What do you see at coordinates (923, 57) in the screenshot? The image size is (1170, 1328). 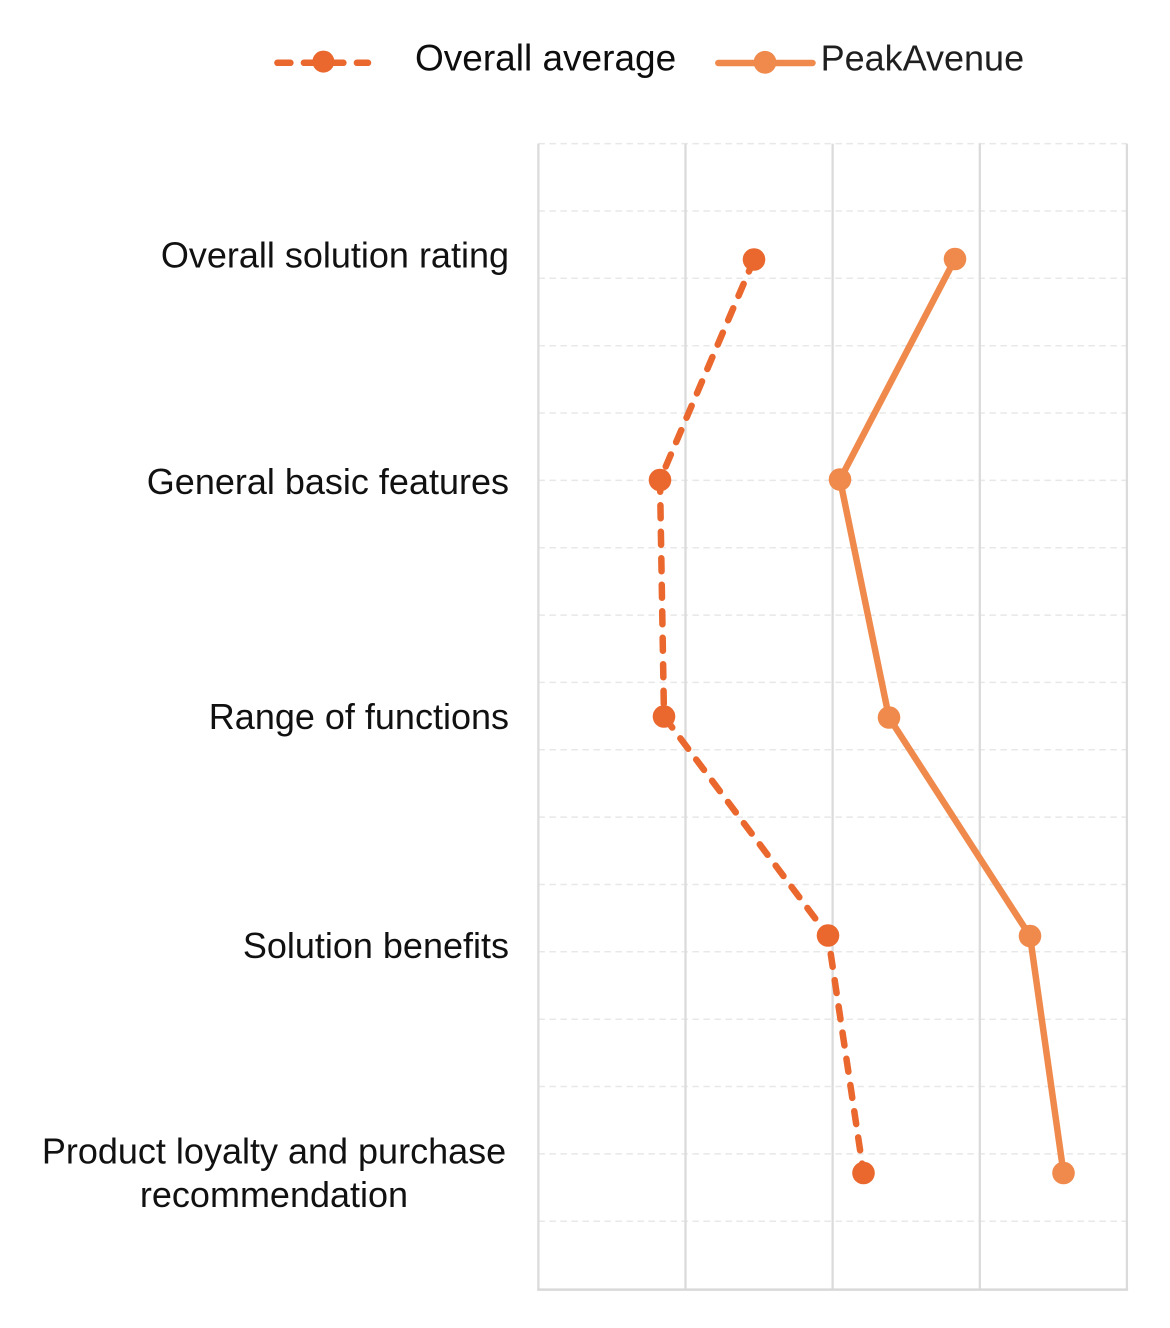 I see `svg-text: PeakAvenue` at bounding box center [923, 57].